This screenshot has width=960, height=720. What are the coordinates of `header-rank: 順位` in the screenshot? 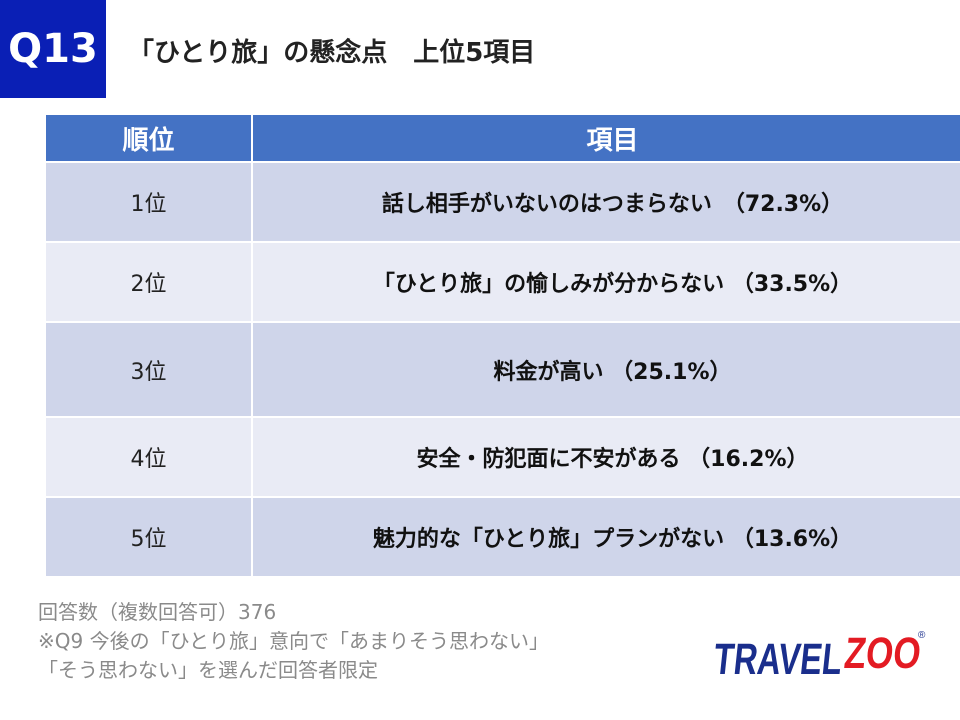 It's located at (149, 138).